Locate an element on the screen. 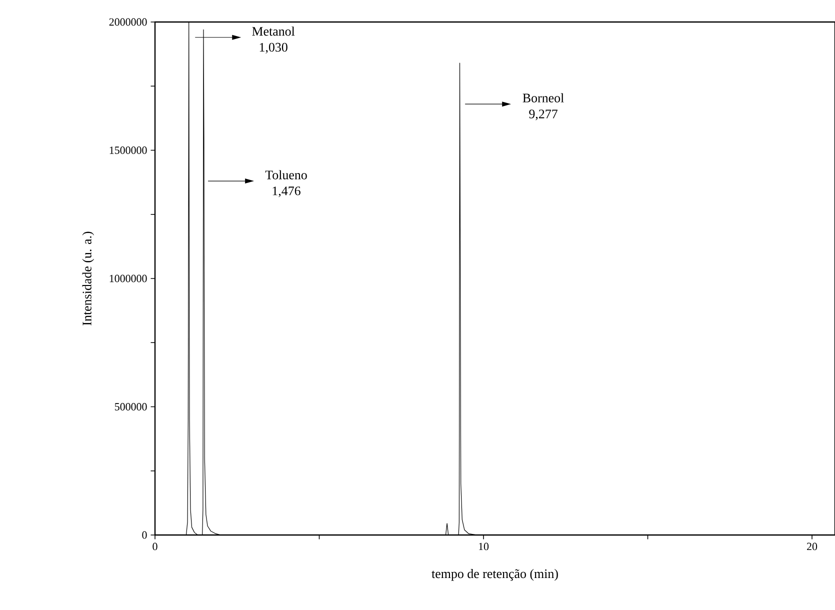 The height and width of the screenshot is (610, 835). annotation: Metanol 1,030 is located at coordinates (273, 40).